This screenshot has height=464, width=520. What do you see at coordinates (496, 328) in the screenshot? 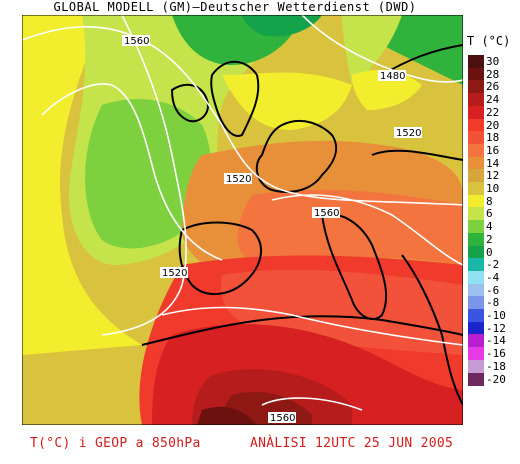
I see `legend-label: -12` at bounding box center [496, 328].